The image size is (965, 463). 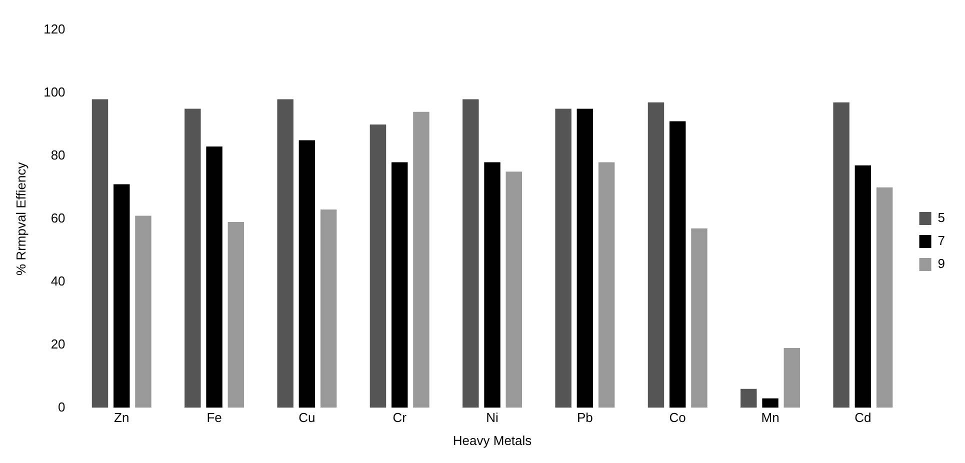 What do you see at coordinates (58, 155) in the screenshot?
I see `y-tick-label: 80` at bounding box center [58, 155].